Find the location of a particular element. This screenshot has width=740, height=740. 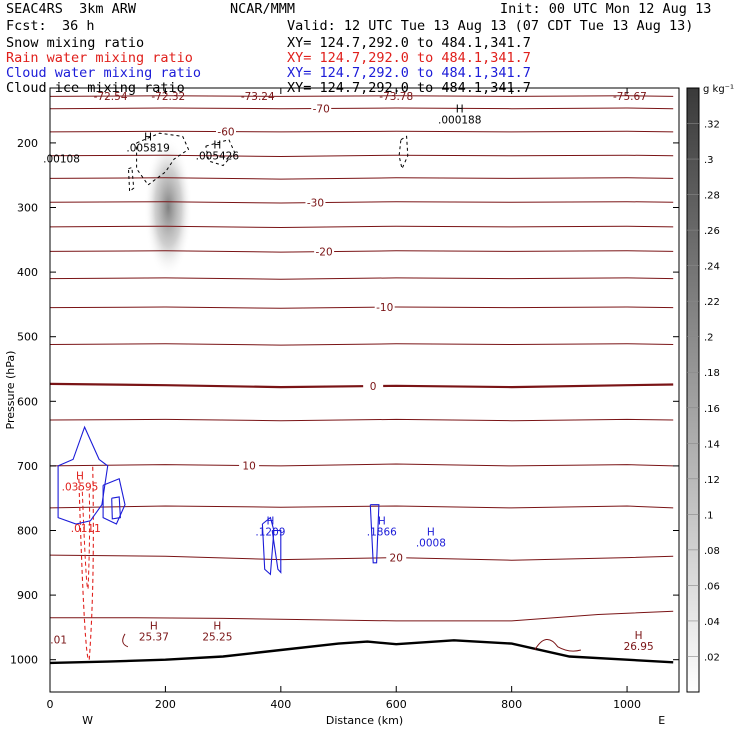

y-tick-label: 300 is located at coordinates (27, 208).